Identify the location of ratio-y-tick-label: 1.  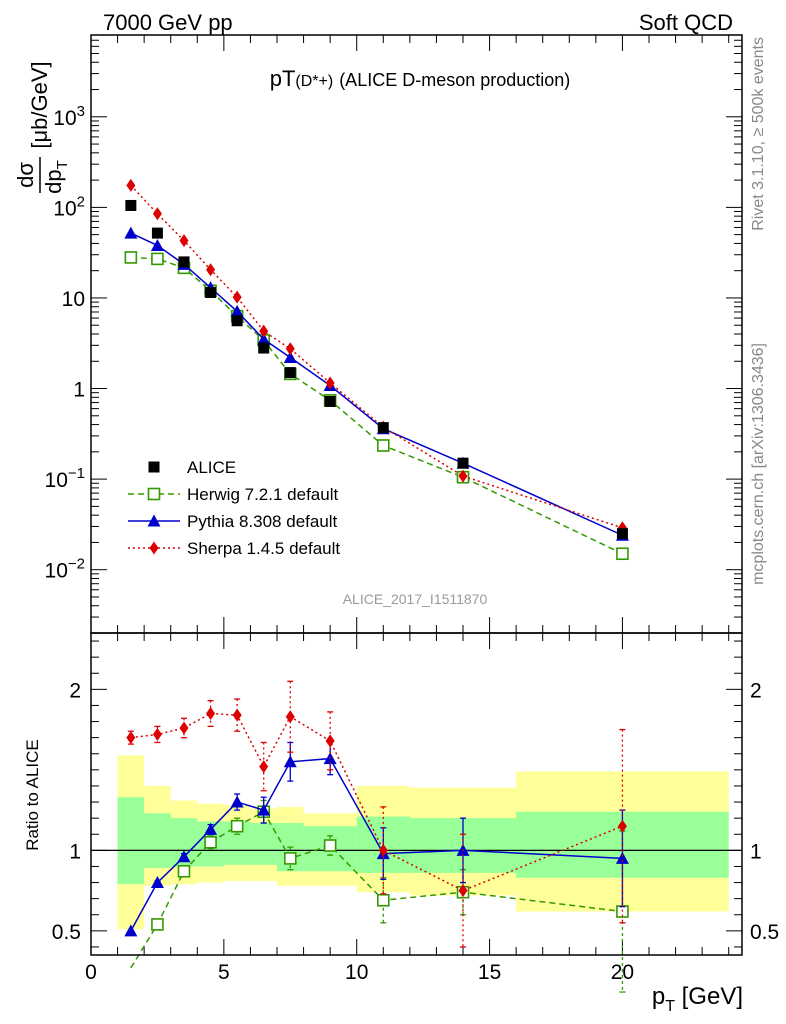
(75, 851).